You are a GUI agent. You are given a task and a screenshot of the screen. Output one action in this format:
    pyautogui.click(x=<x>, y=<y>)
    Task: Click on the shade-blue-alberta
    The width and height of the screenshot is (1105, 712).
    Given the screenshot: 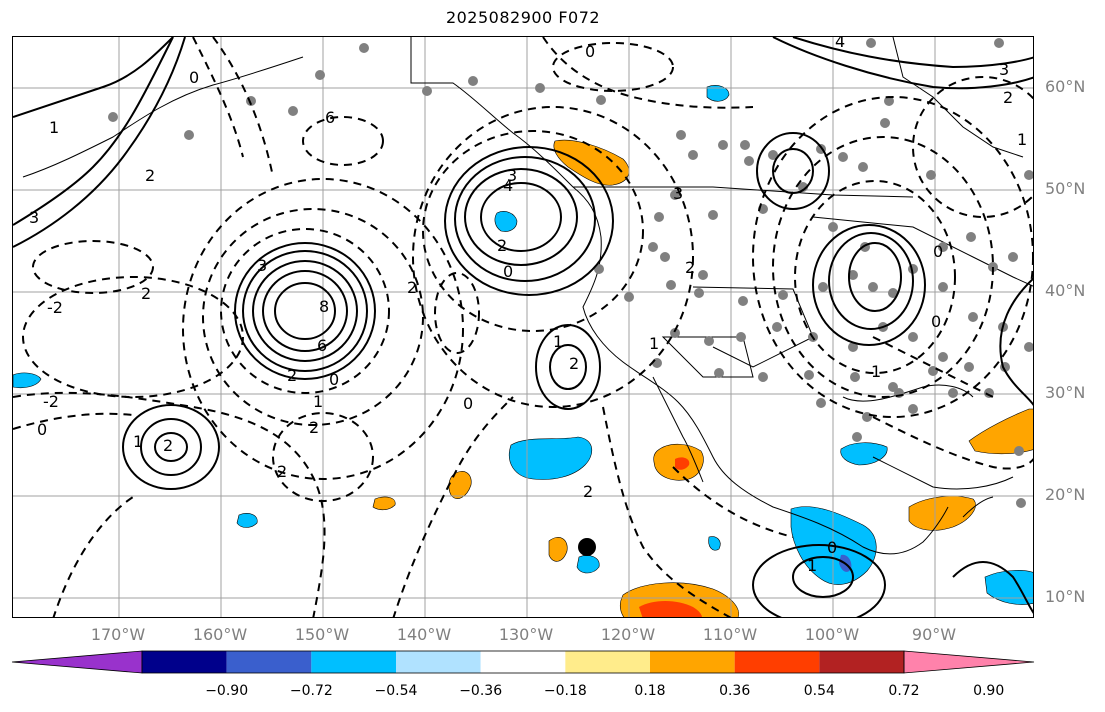 What is the action you would take?
    pyautogui.click(x=718, y=93)
    